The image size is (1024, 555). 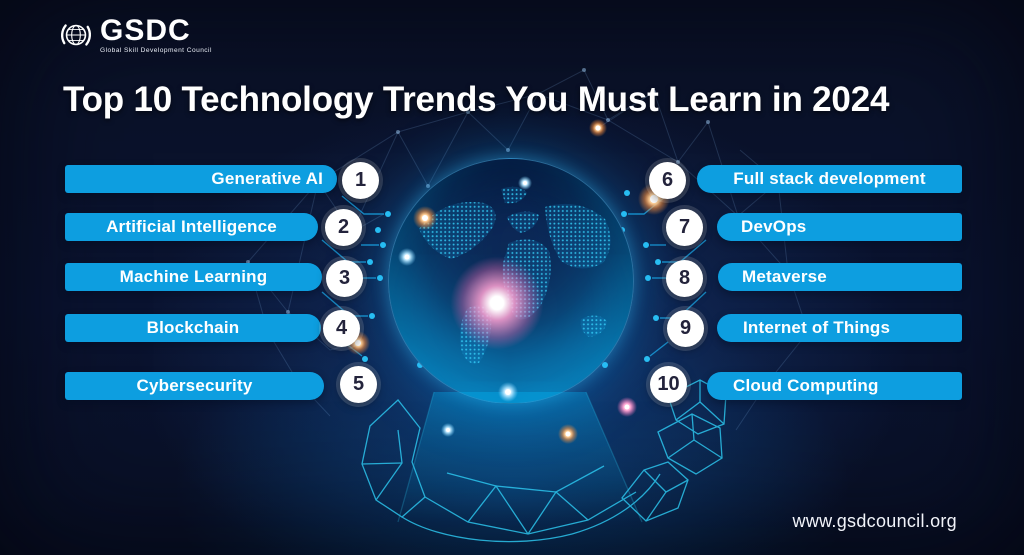 I want to click on trend-number-badge-6: 6, so click(x=667, y=180).